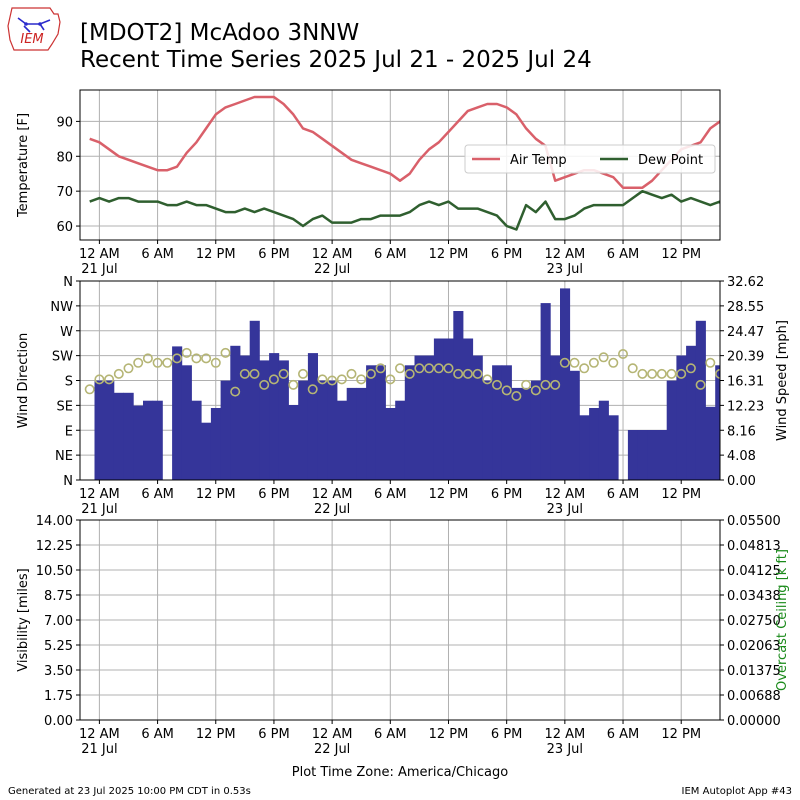 This screenshot has height=800, width=800. I want to click on y2-tick-label: 12.23, so click(745, 406).